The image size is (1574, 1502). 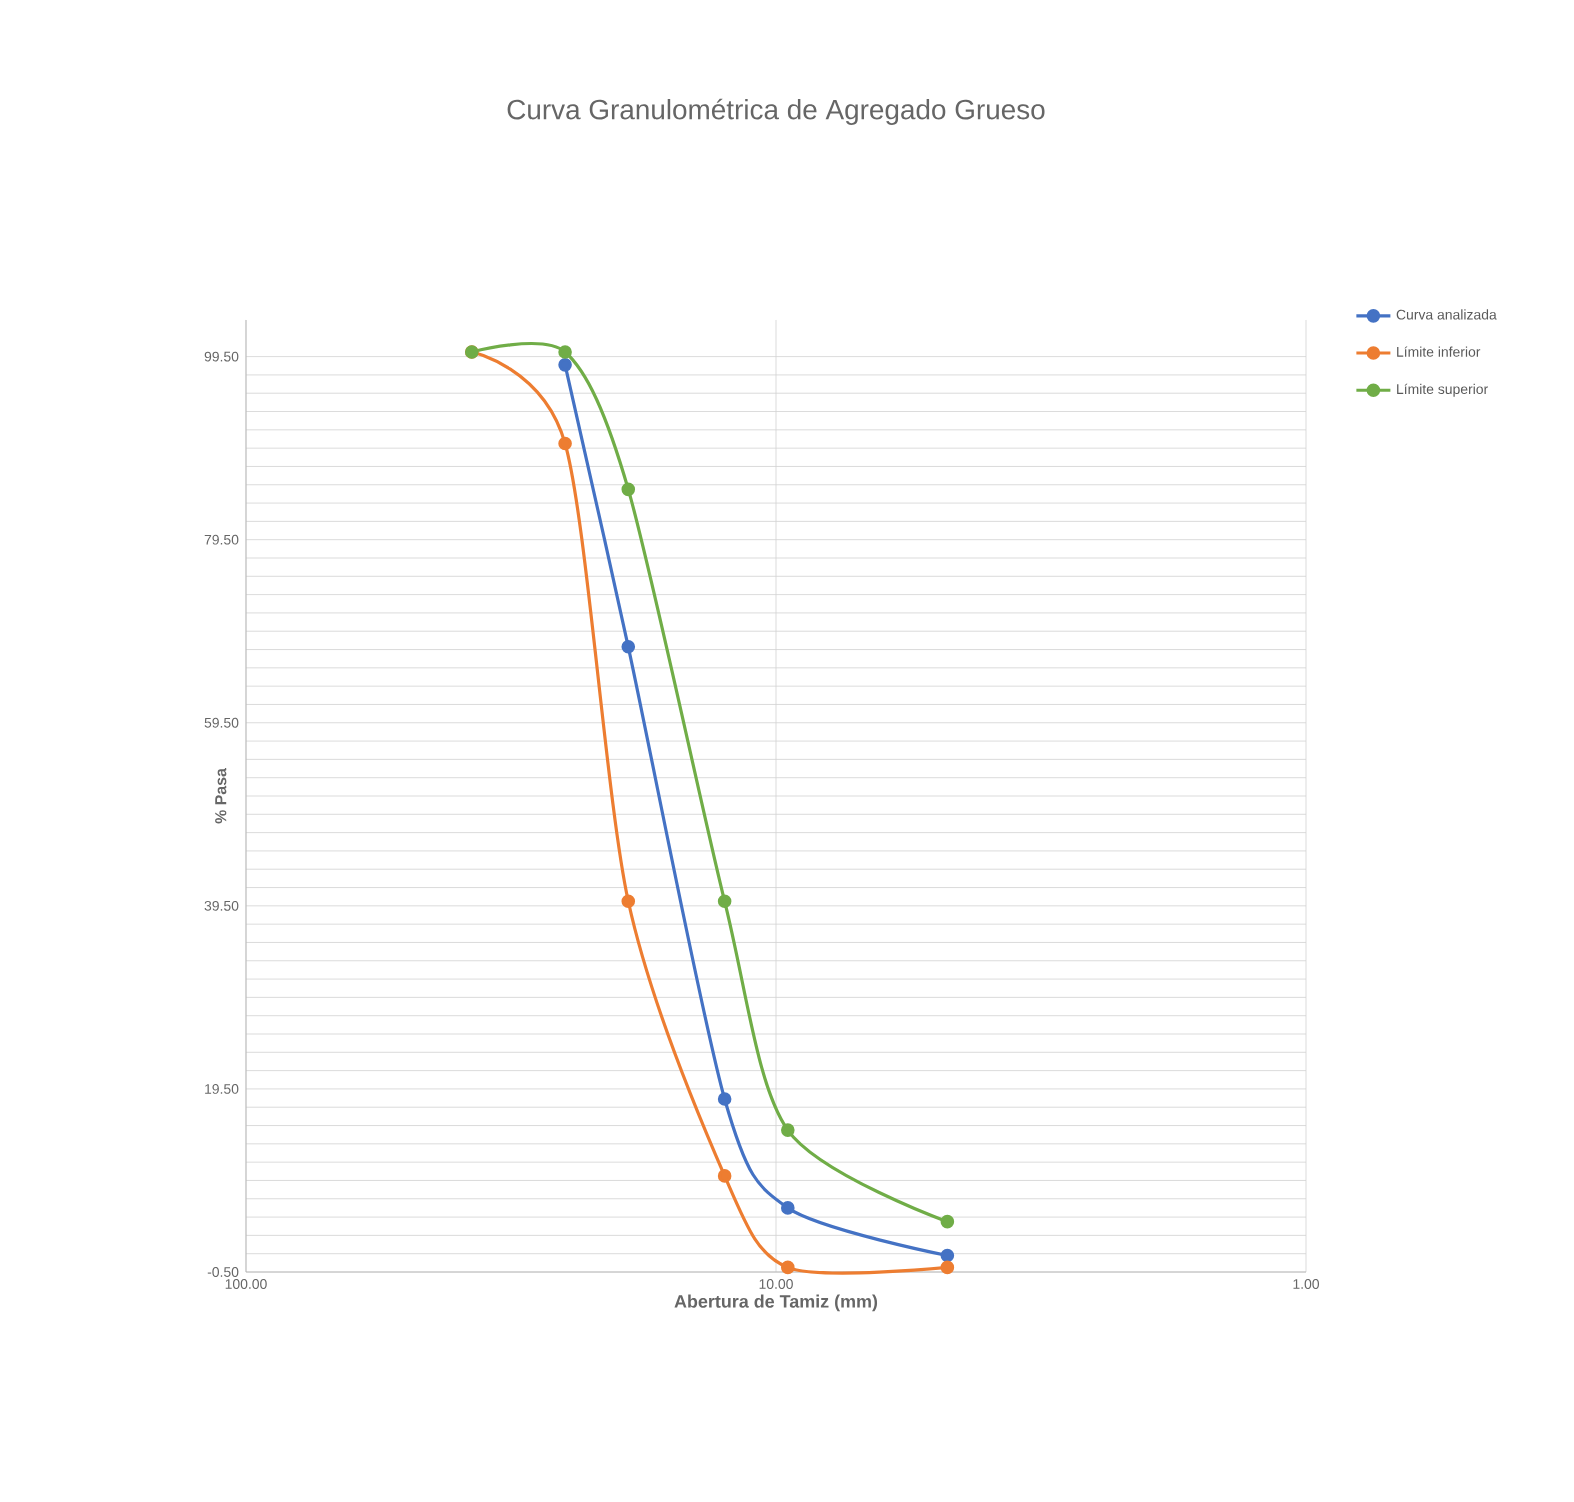 I want to click on x-axis-title: Abertura de Tamiz (mm), so click(x=776, y=1303).